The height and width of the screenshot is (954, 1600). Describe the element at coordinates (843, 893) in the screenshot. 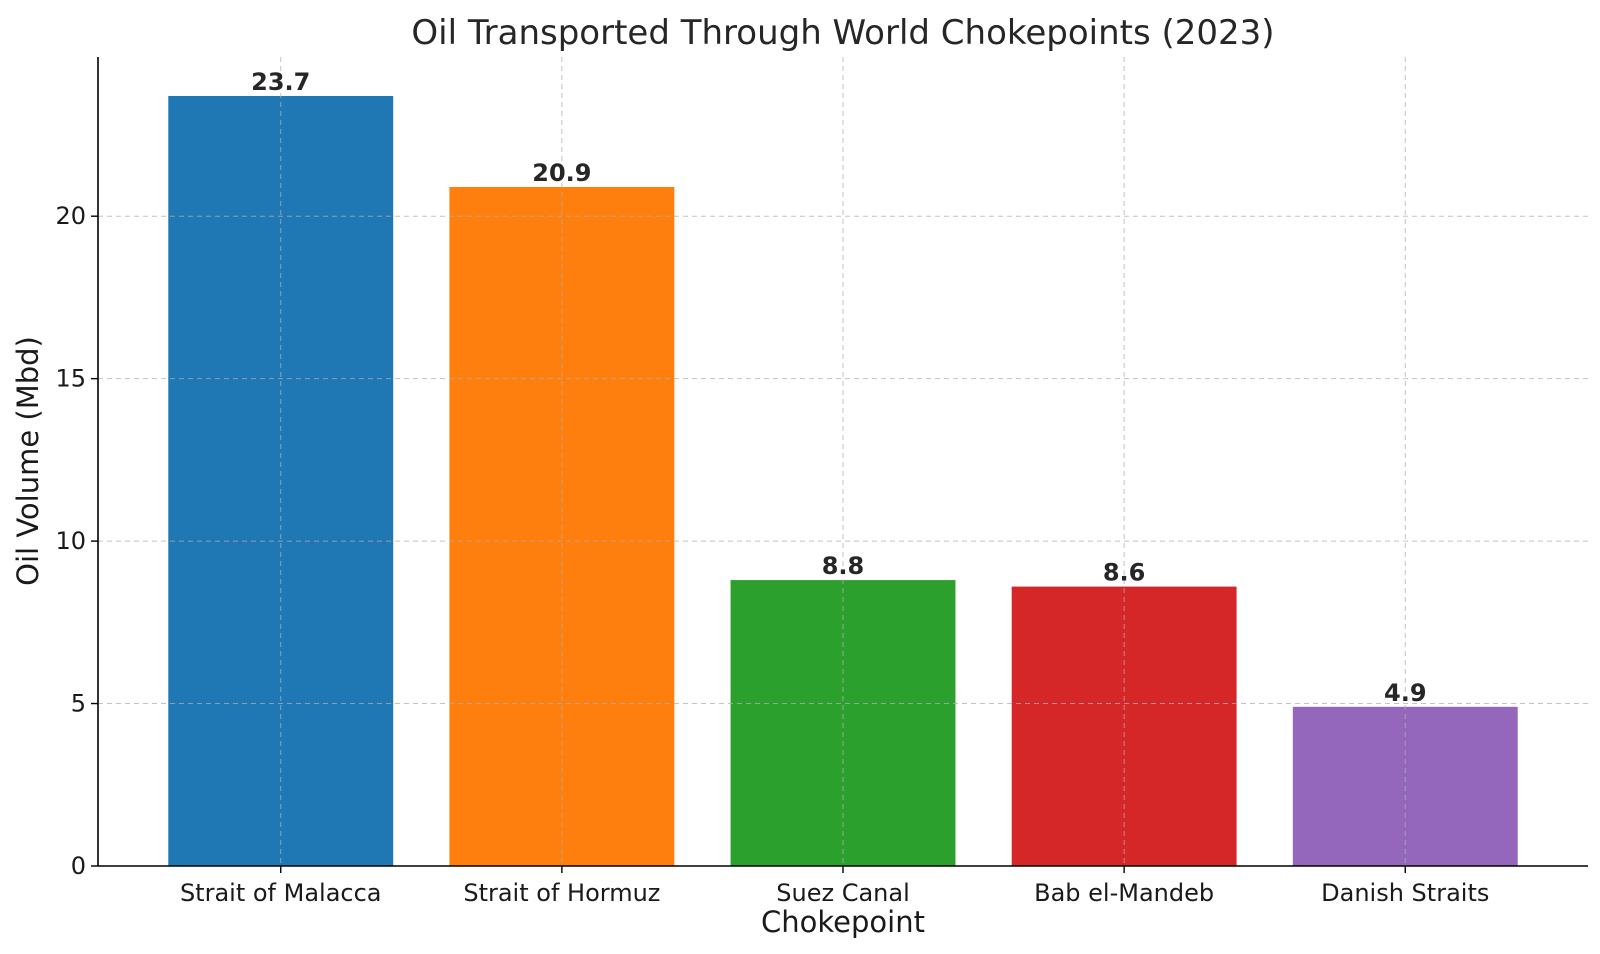

I see `x-tick-label: Suez Canal` at that location.